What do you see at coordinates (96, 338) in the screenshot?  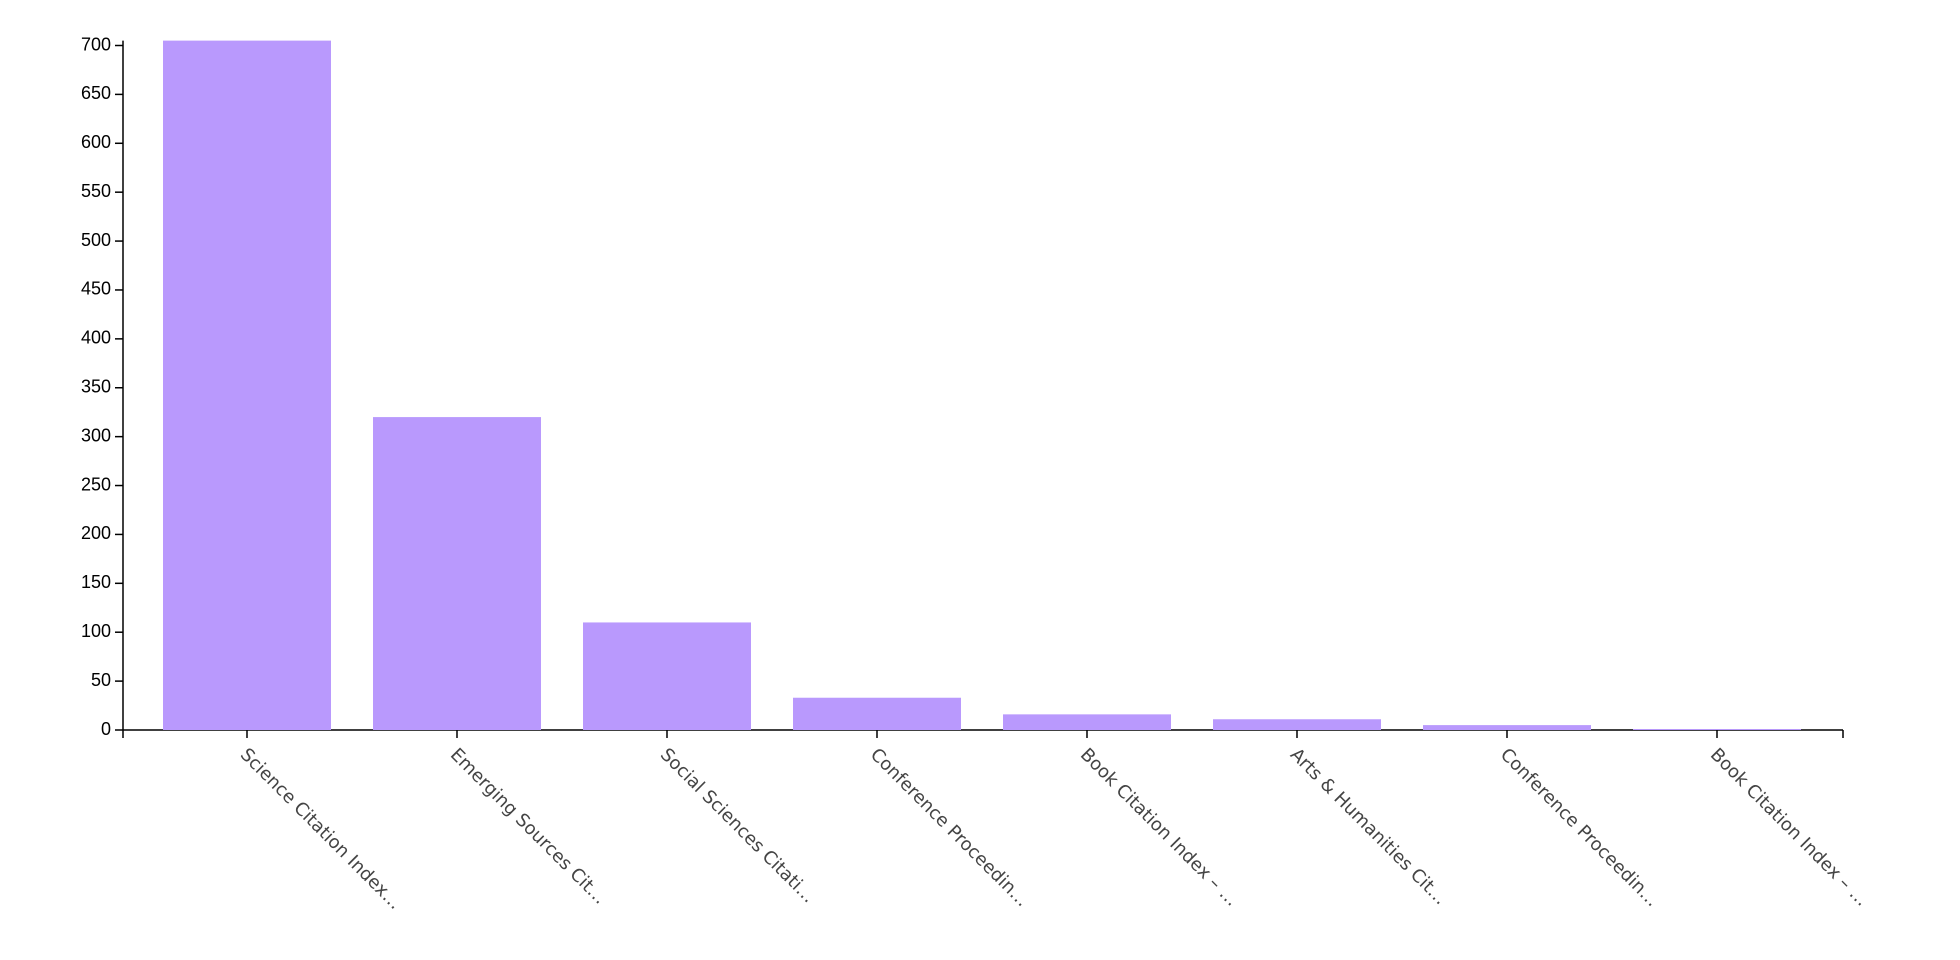 I see `y-tick-label: 400` at bounding box center [96, 338].